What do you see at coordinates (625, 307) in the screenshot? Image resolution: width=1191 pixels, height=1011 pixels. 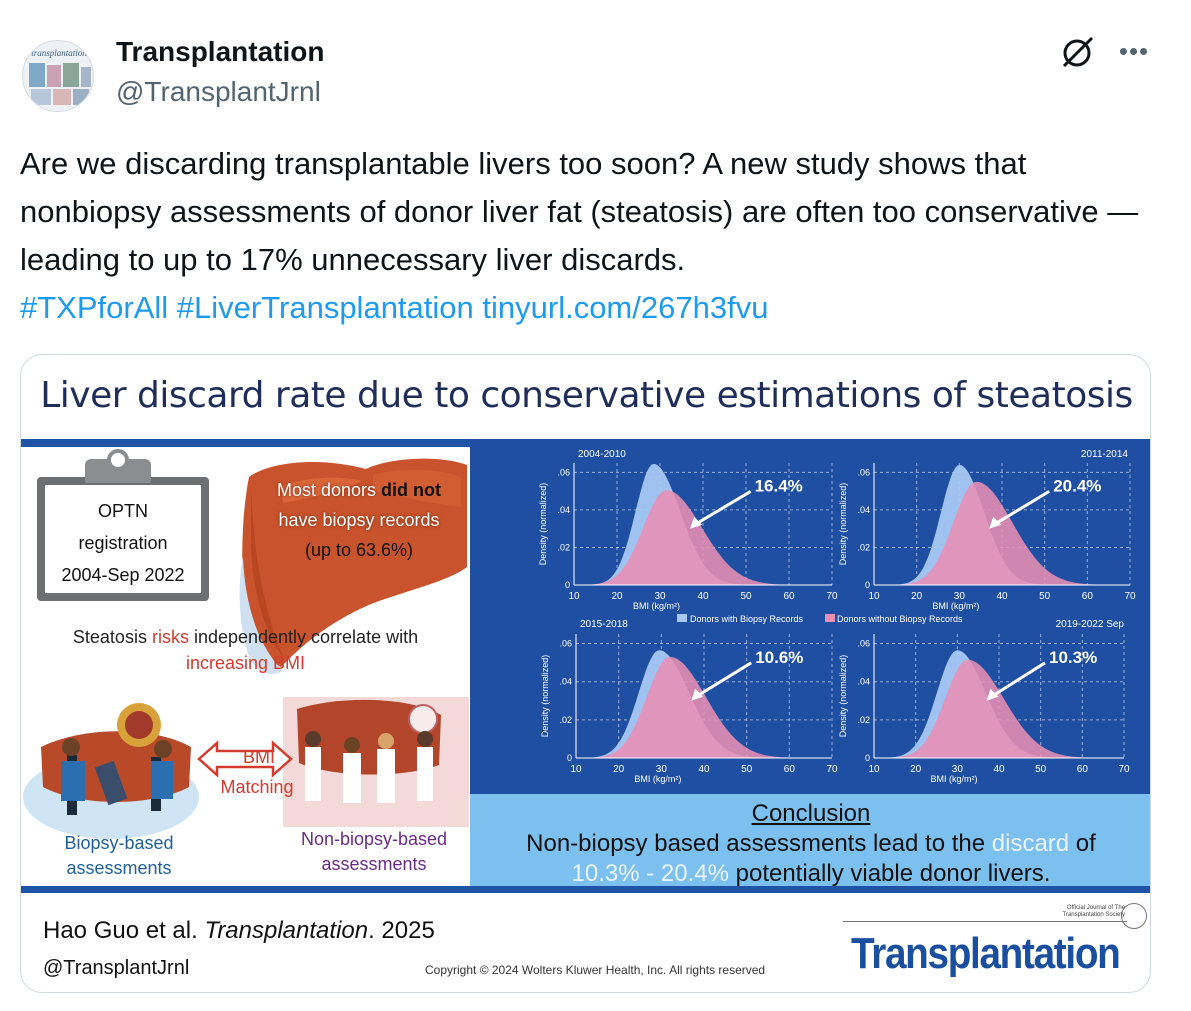 I see `tweet-link: tinyurl.com/267h3fvu` at bounding box center [625, 307].